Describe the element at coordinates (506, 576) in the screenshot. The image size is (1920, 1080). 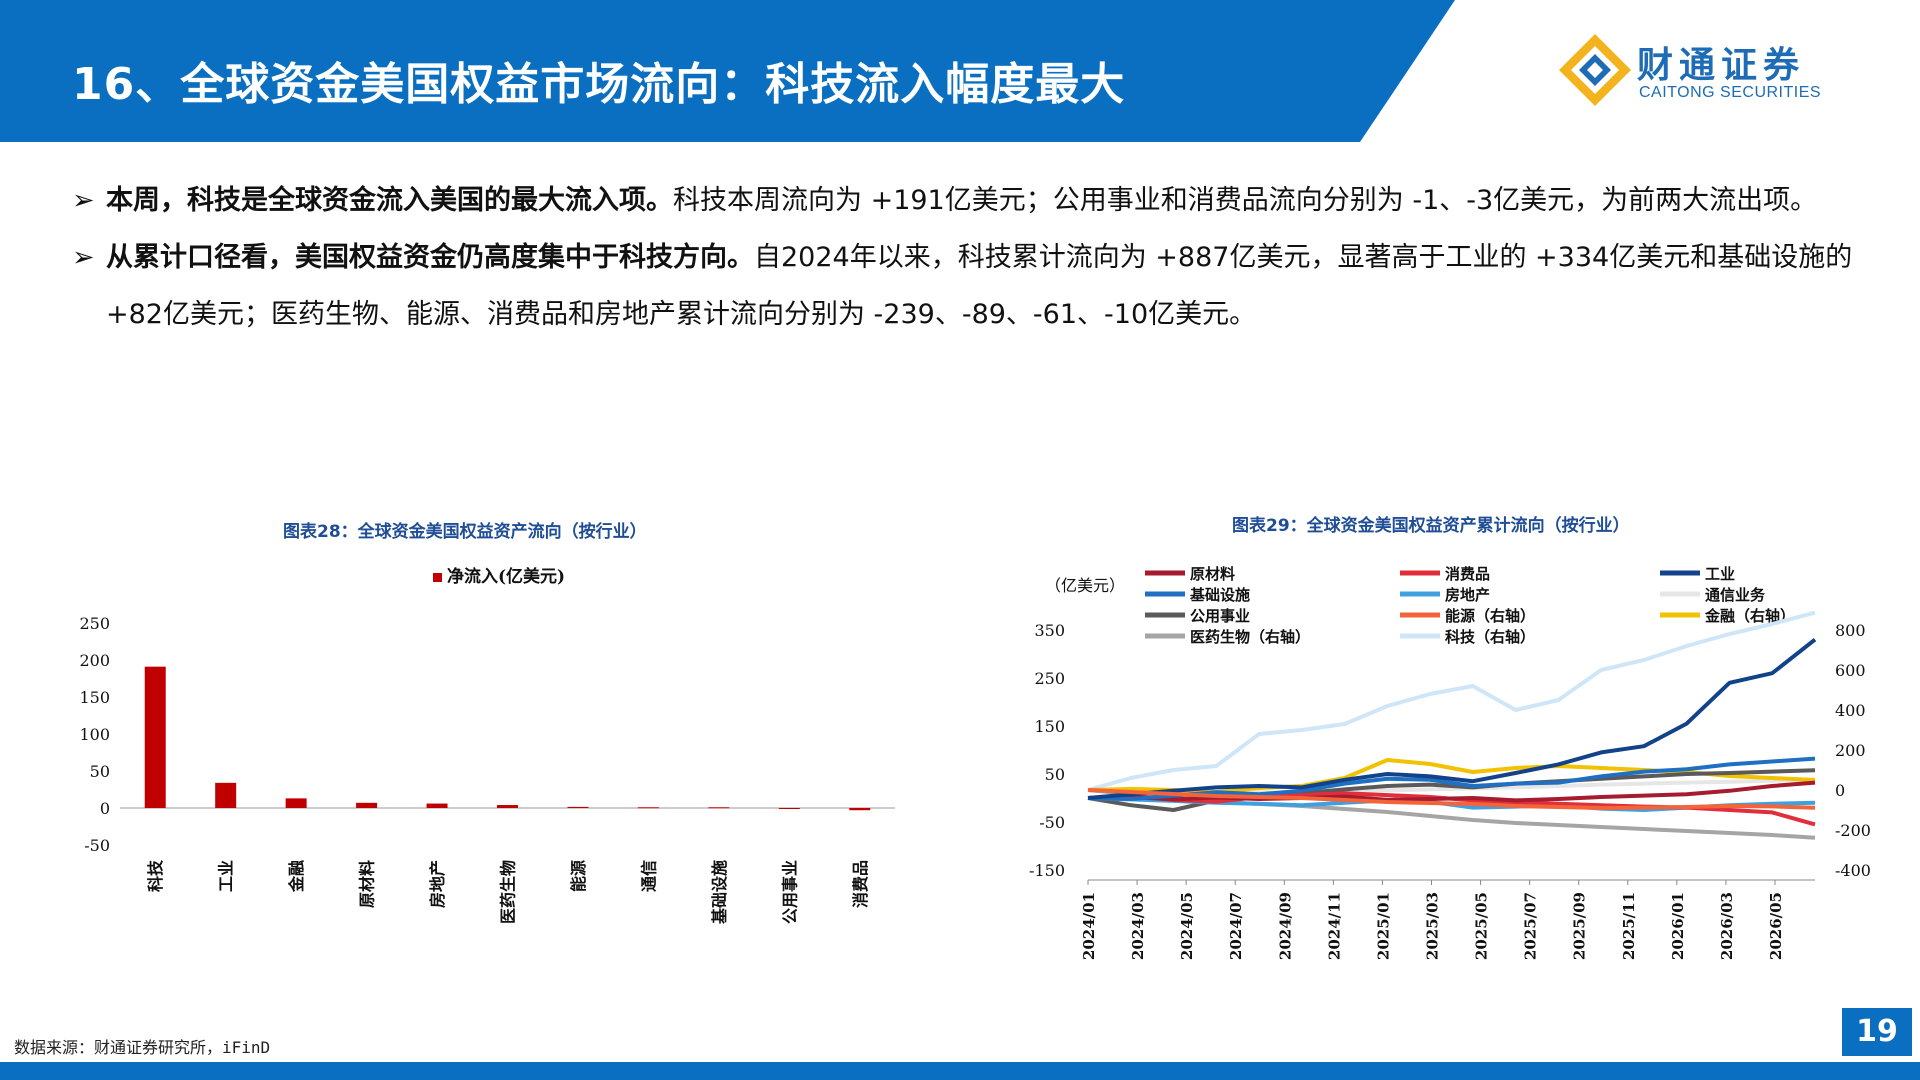
I see `legend-label: 净流入(亿美元)` at that location.